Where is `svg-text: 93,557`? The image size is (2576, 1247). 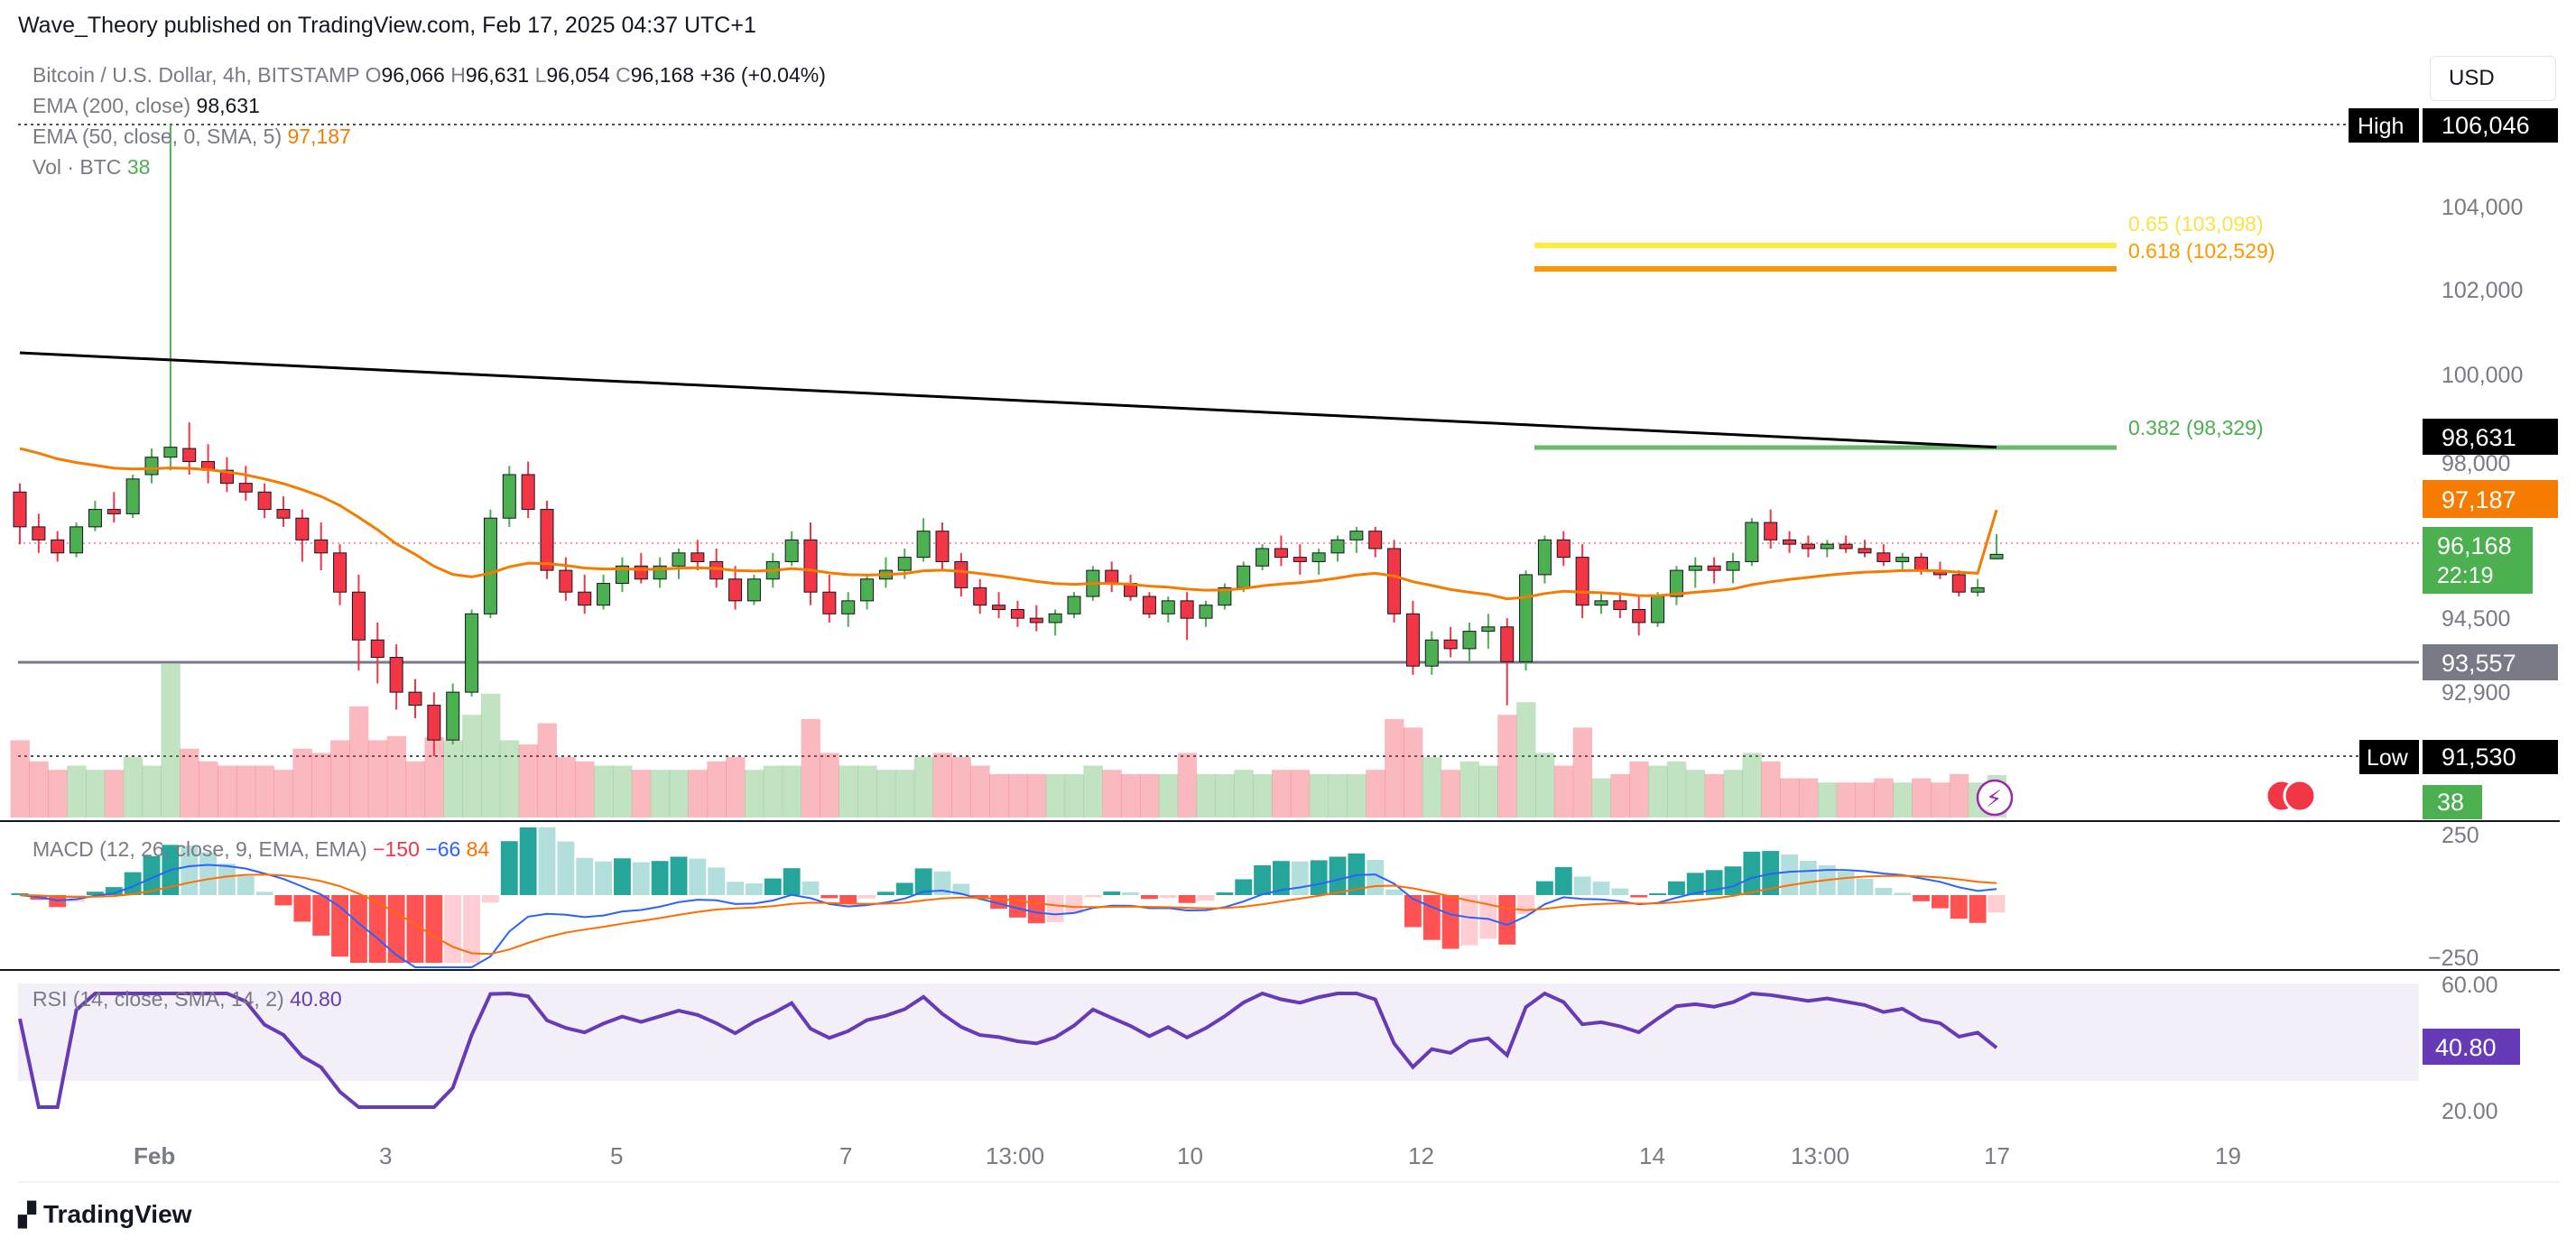 svg-text: 93,557 is located at coordinates (2479, 663).